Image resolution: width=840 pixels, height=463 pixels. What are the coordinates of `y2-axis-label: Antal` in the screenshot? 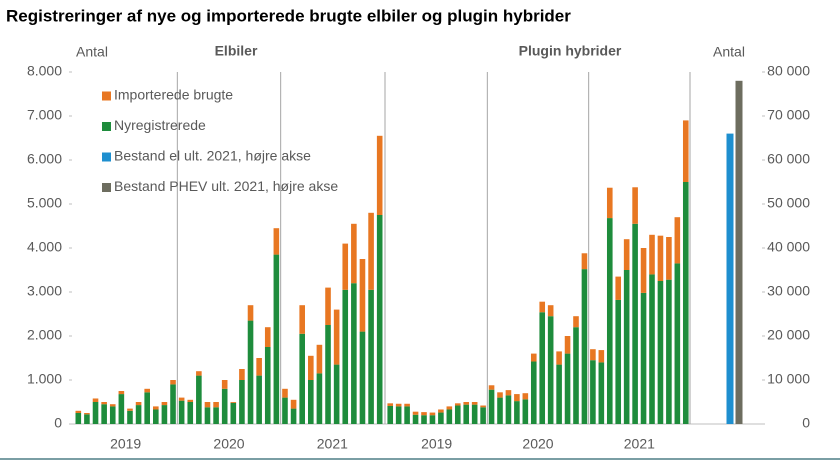 It's located at (729, 52).